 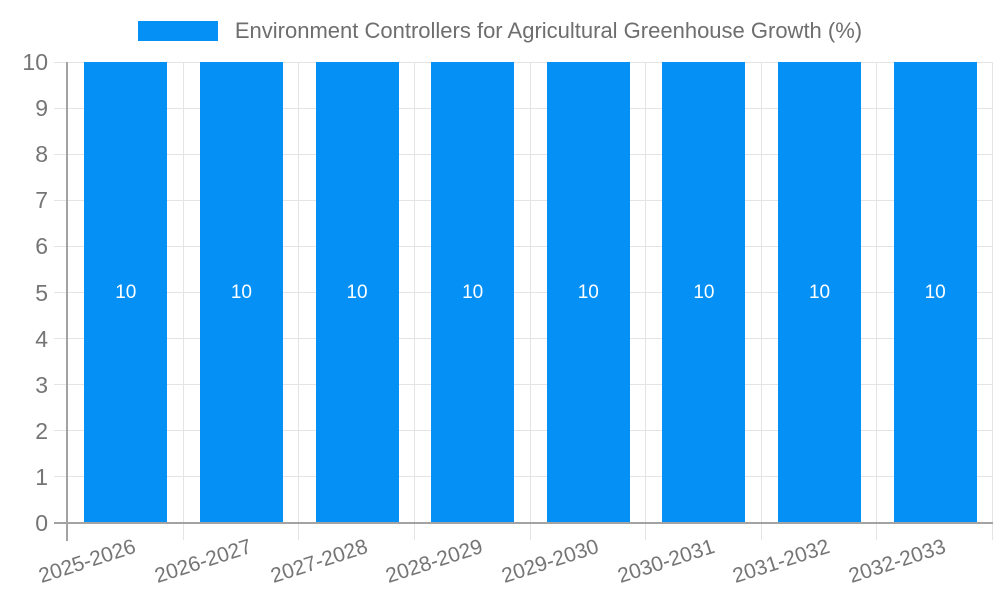 What do you see at coordinates (523, 523) in the screenshot?
I see `x-axis-line` at bounding box center [523, 523].